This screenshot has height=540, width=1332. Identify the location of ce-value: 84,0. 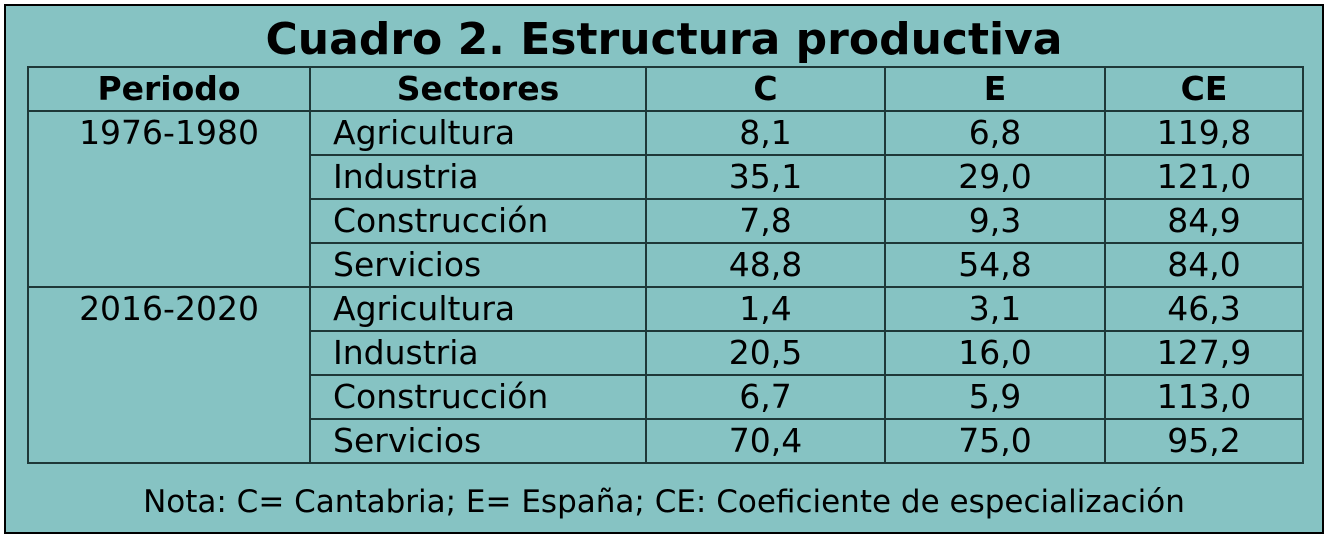
(1204, 265).